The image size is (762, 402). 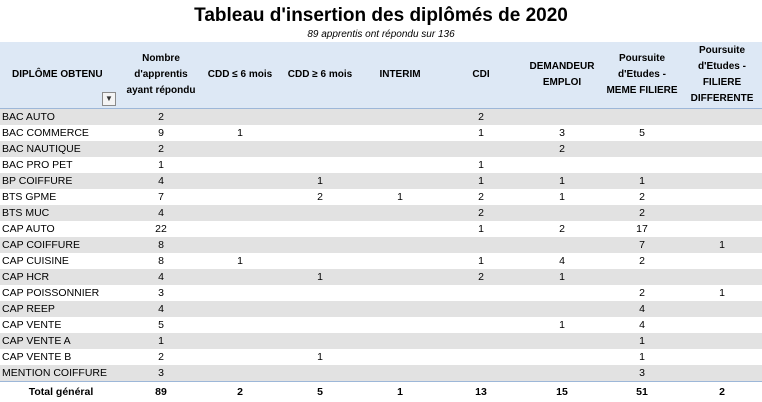 I want to click on header-interim: INTERIM, so click(x=400, y=75).